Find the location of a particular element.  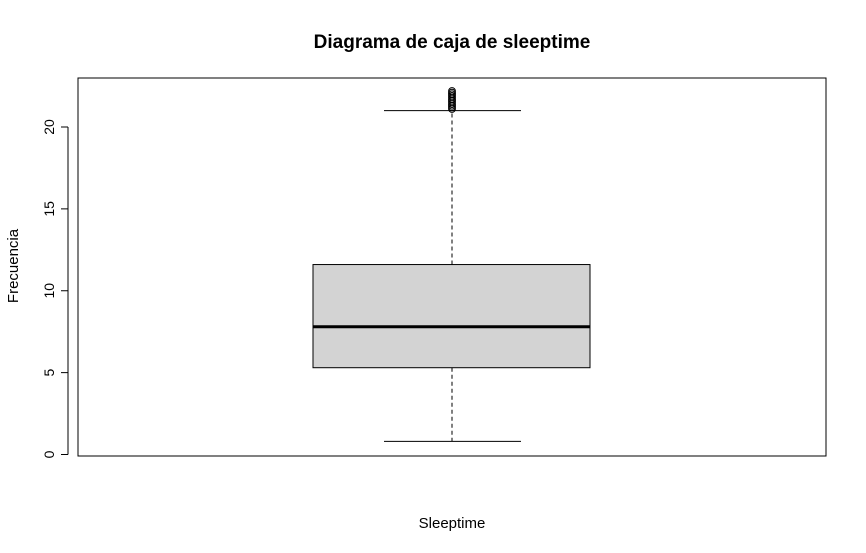

y-tick-label: 10 is located at coordinates (49, 291).